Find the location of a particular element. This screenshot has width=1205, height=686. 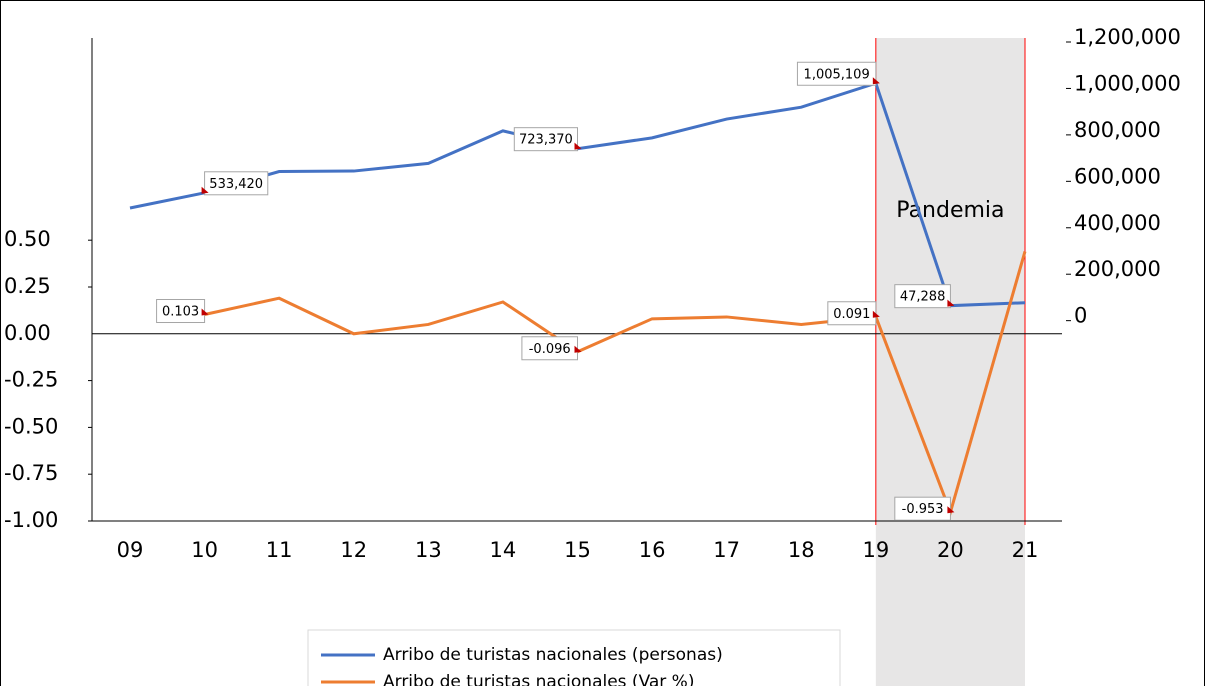

data-label: 0.103 is located at coordinates (180, 312).